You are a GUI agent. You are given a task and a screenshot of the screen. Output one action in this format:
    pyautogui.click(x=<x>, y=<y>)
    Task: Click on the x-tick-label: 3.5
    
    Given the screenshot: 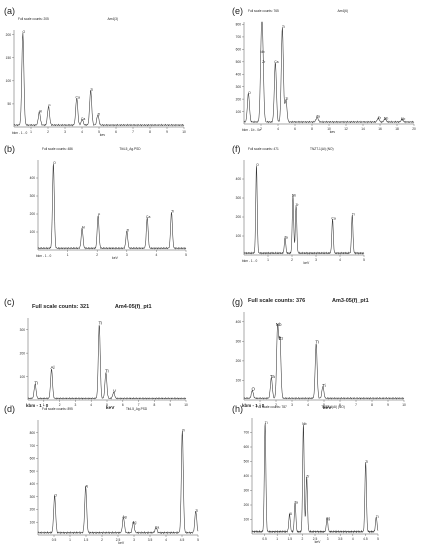 What is the action you would take?
    pyautogui.click(x=150, y=540)
    